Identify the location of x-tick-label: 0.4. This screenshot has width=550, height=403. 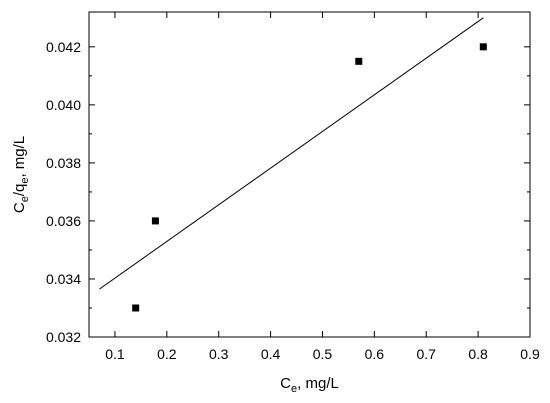
(271, 354).